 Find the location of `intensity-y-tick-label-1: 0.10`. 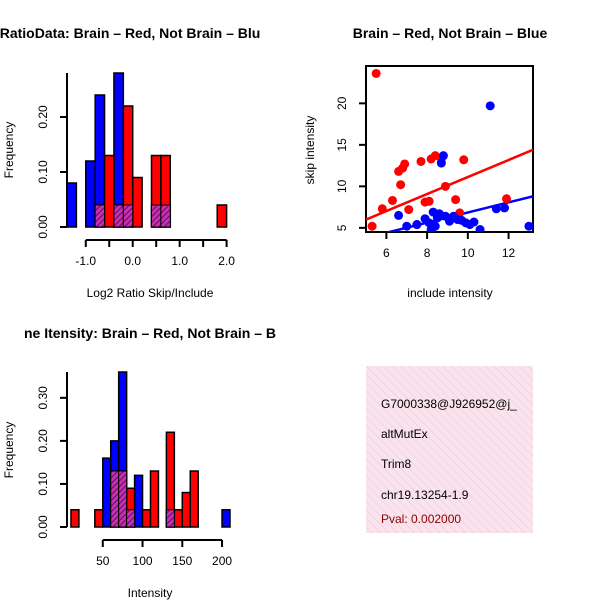

intensity-y-tick-label-1: 0.10 is located at coordinates (43, 484).